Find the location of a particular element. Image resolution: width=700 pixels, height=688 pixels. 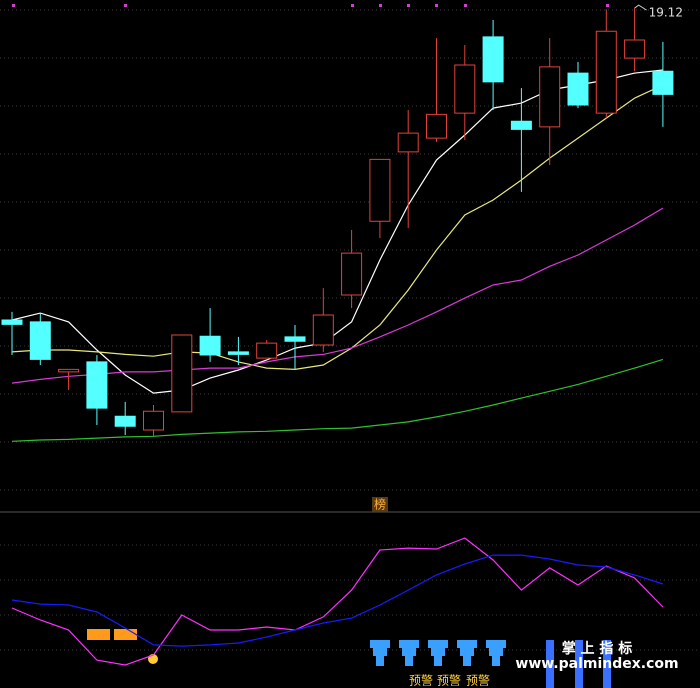

signal-blocks is located at coordinates (122, 646).